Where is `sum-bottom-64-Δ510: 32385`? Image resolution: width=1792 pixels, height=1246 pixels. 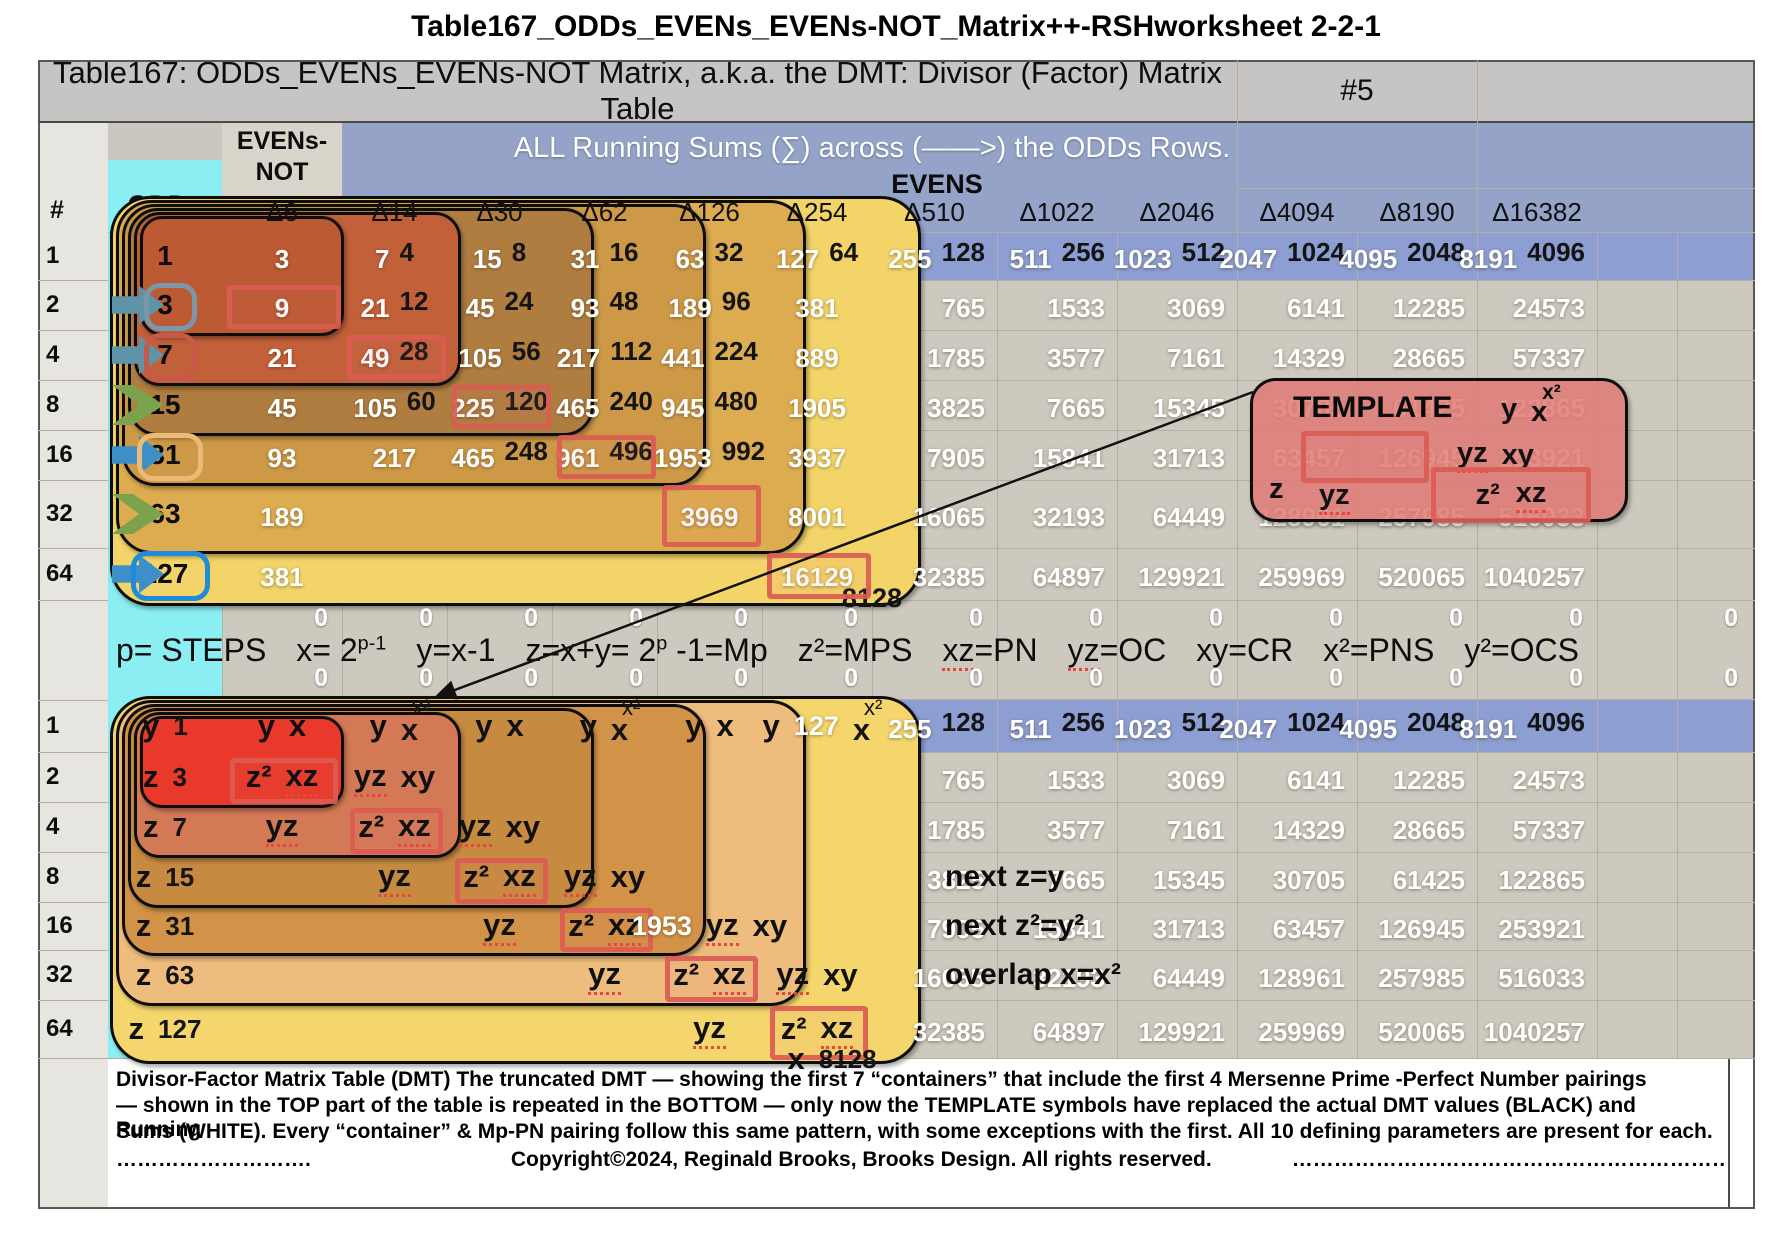
sum-bottom-64-Δ510: 32385 is located at coordinates (948, 1031).